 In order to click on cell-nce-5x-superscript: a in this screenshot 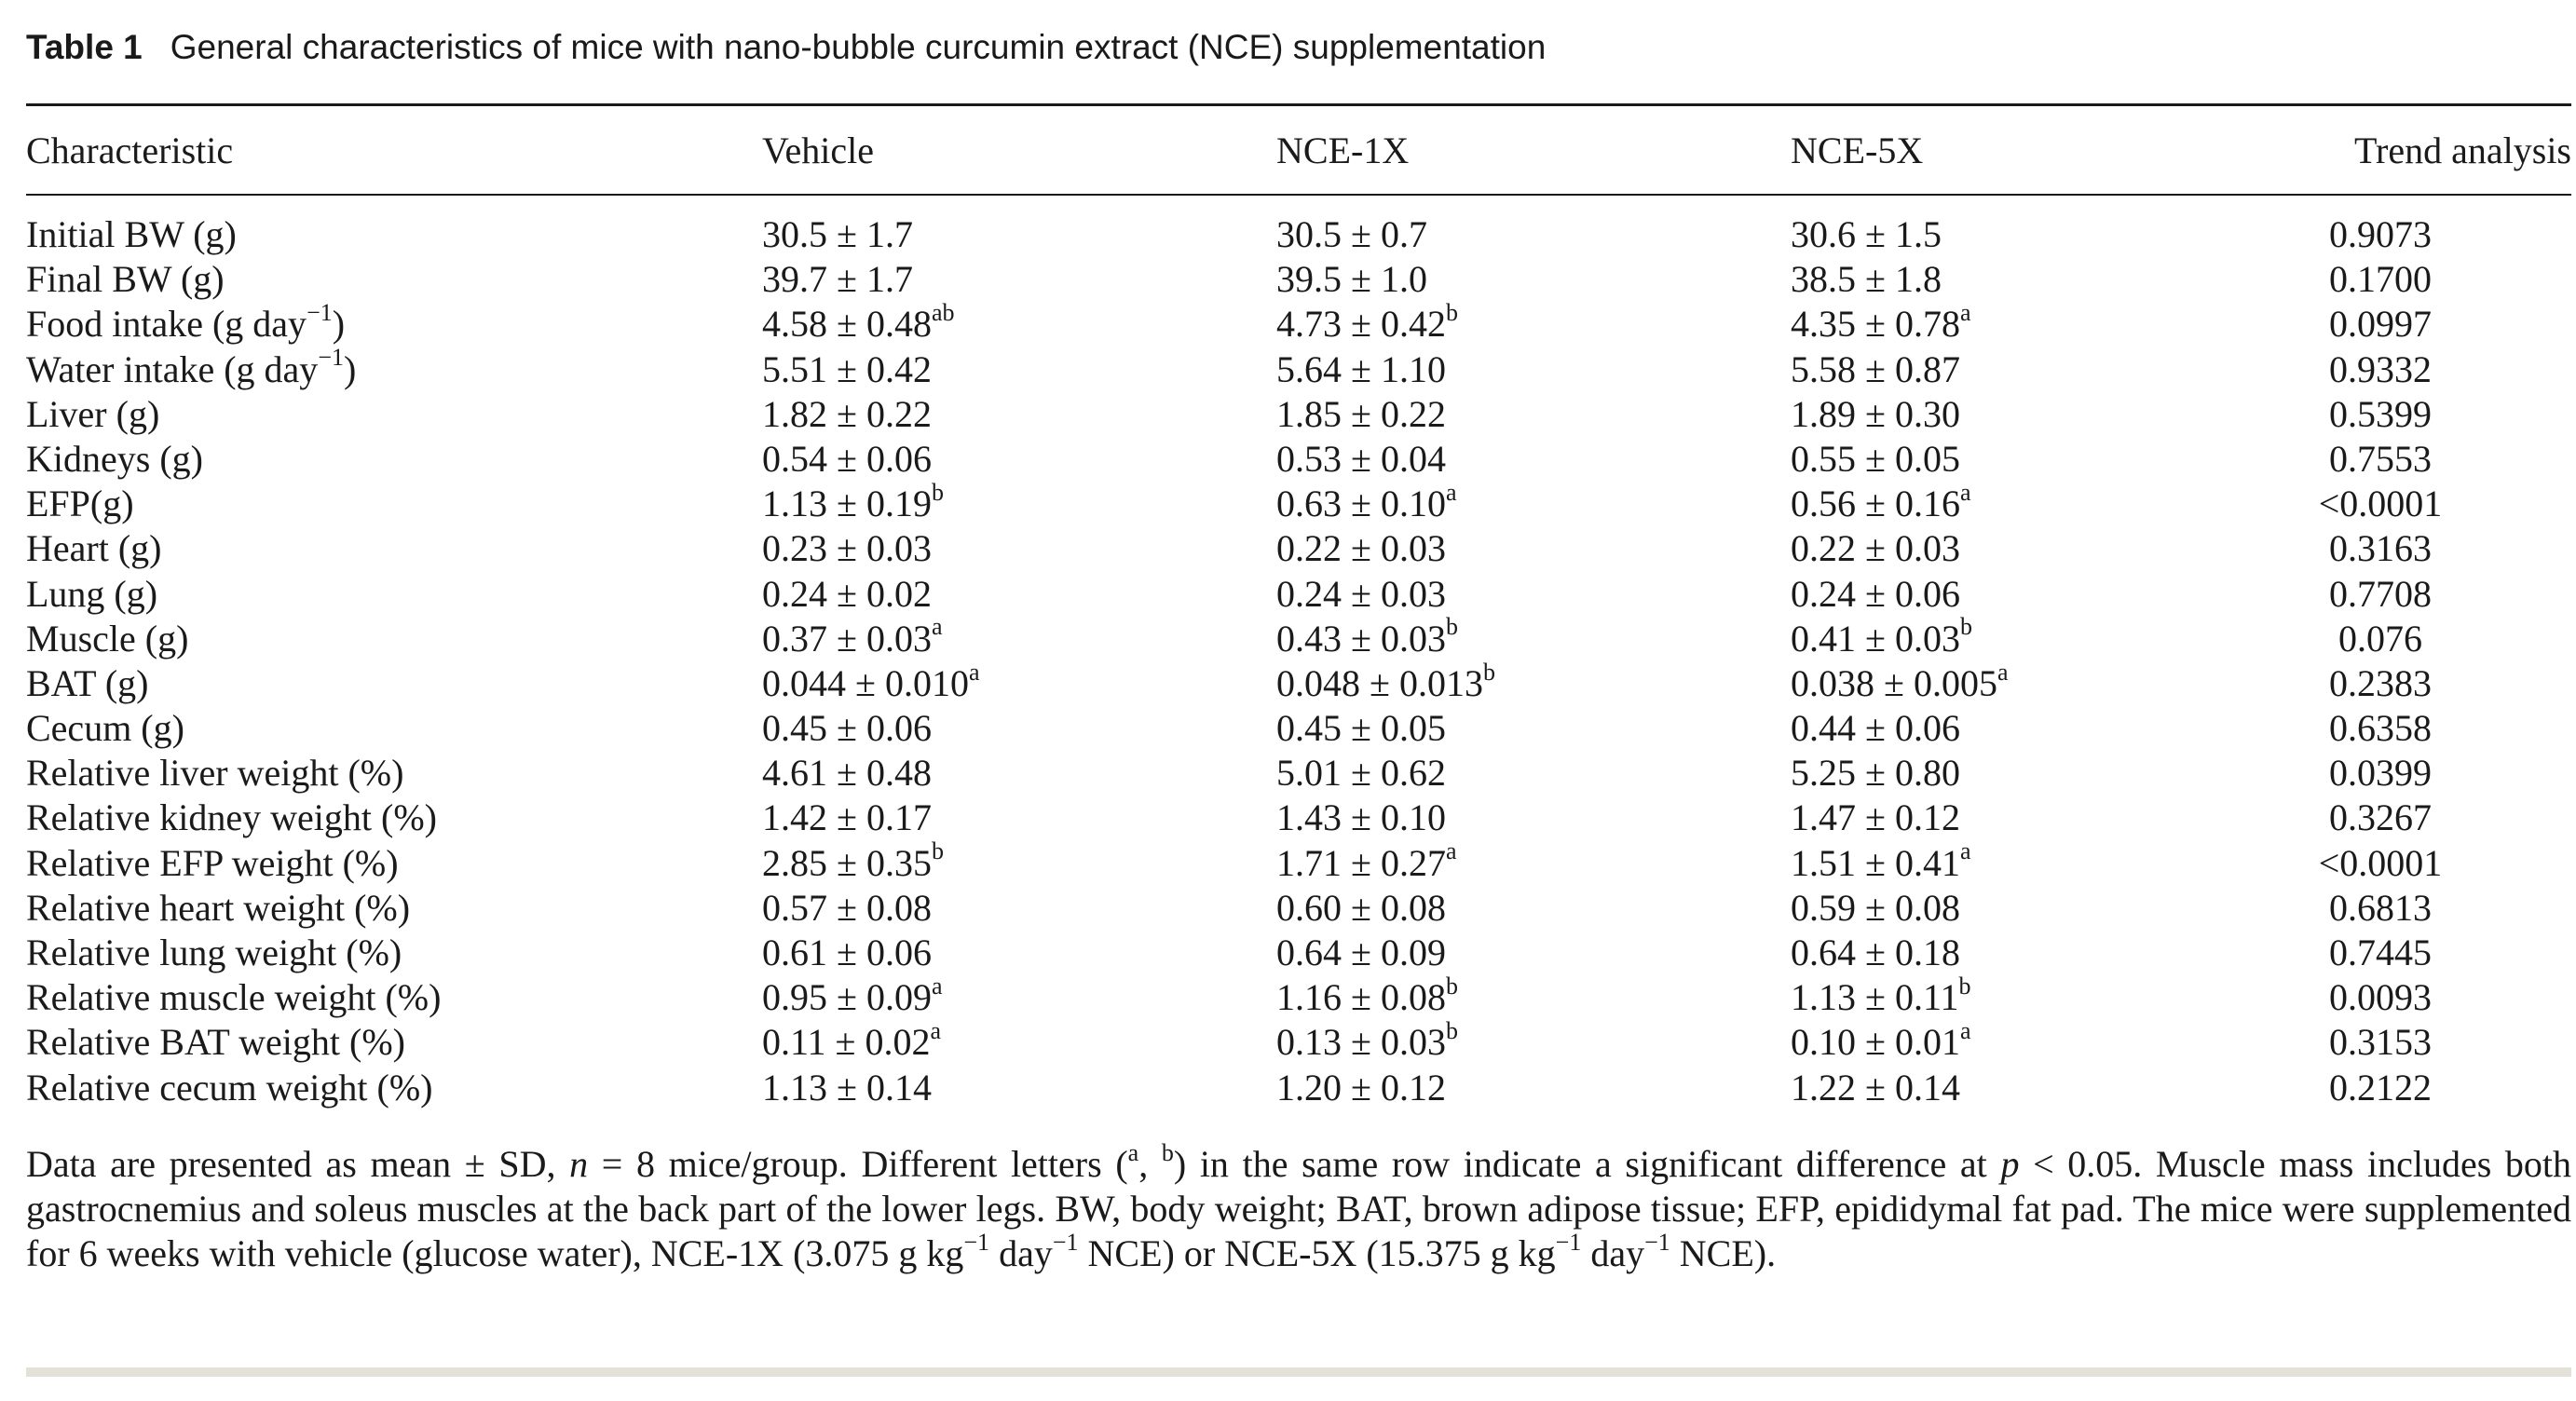, I will do `click(1965, 313)`.